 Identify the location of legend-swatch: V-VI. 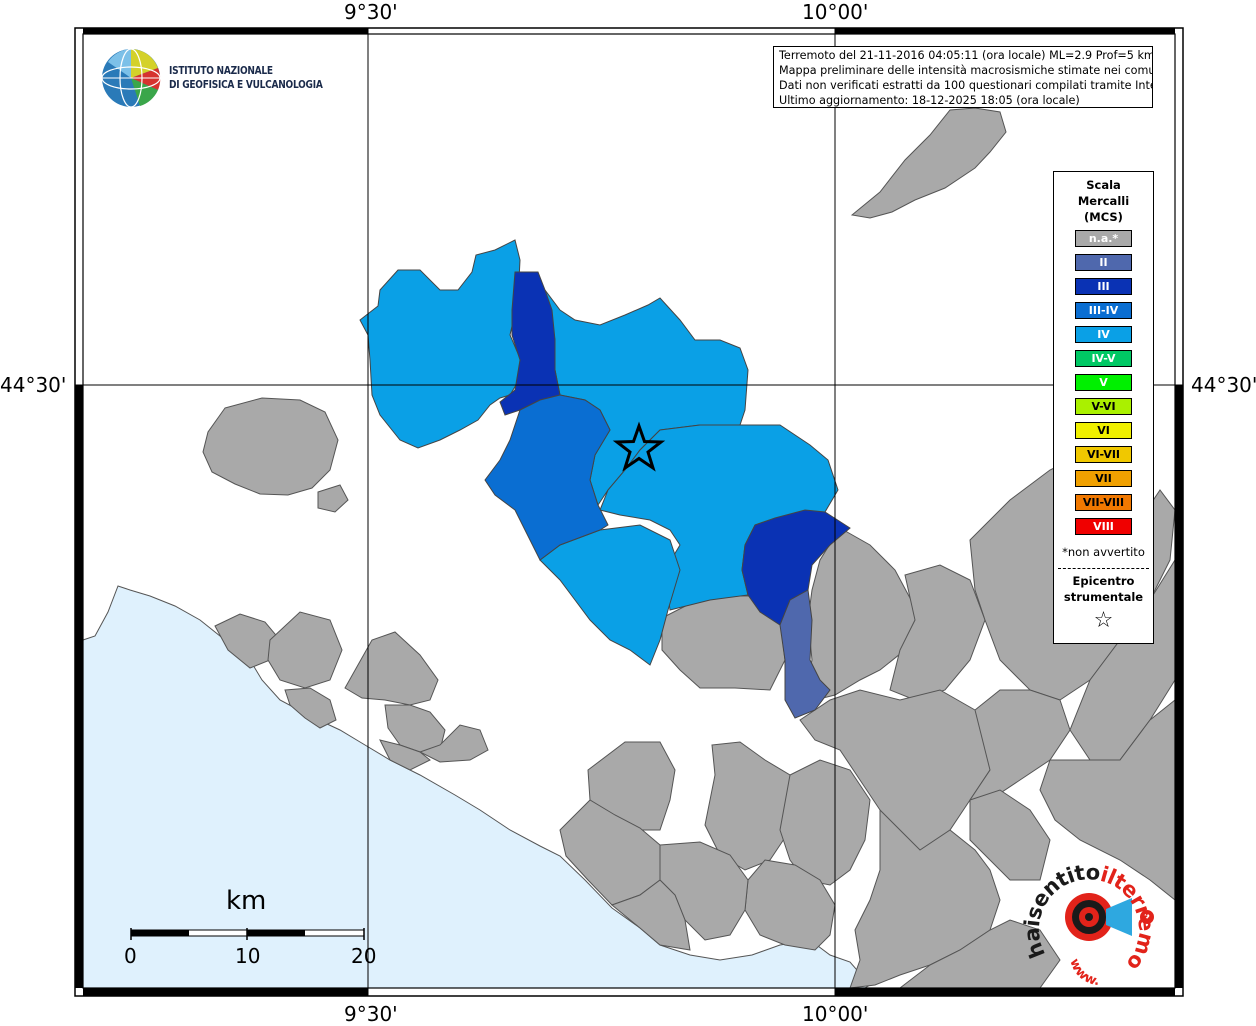
(1103, 406).